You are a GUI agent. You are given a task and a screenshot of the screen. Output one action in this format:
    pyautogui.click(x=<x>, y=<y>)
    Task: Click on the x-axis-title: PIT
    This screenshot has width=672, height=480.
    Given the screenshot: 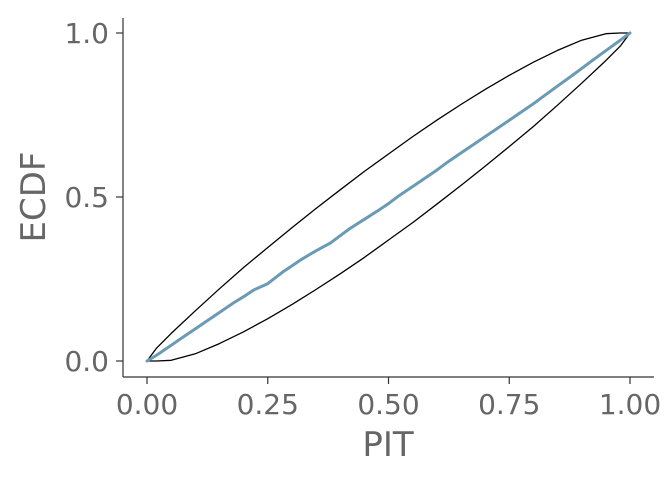 What is the action you would take?
    pyautogui.click(x=388, y=445)
    